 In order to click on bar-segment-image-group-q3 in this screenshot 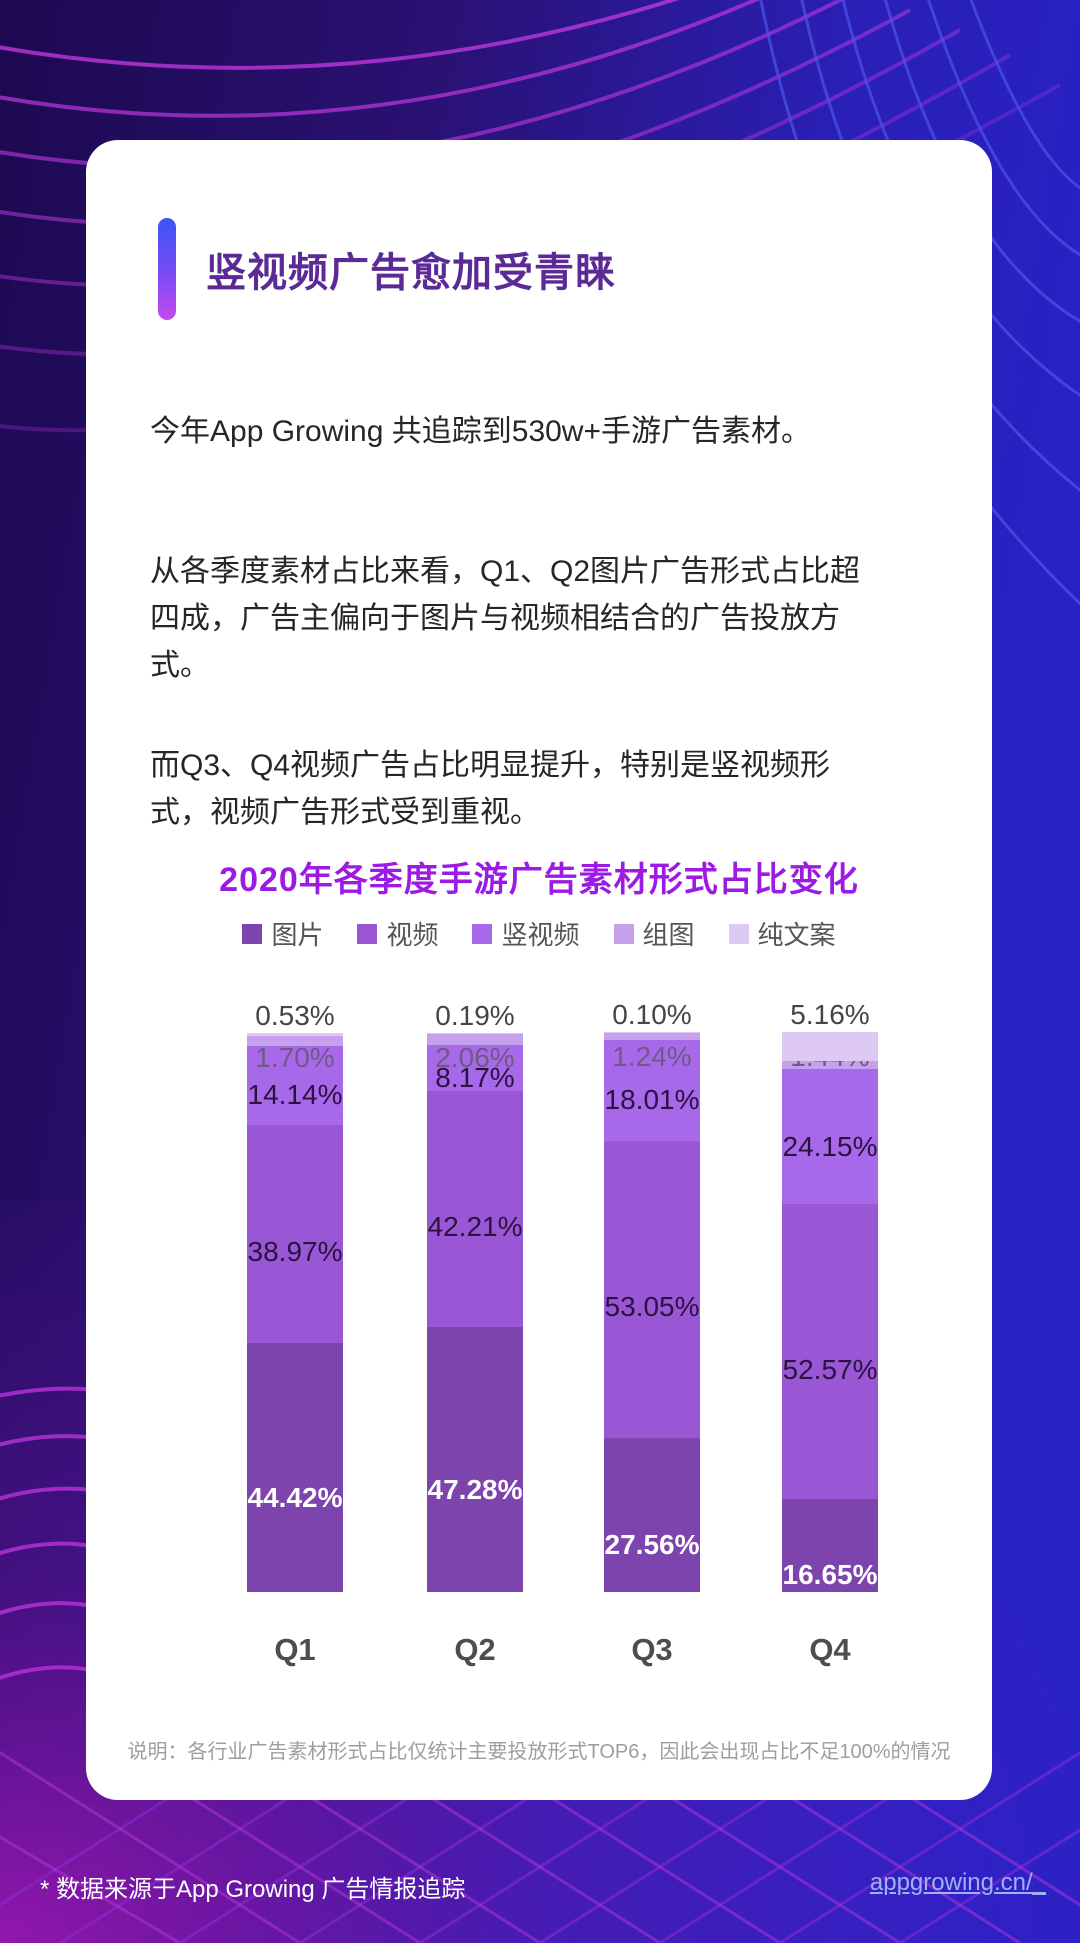, I will do `click(652, 1036)`.